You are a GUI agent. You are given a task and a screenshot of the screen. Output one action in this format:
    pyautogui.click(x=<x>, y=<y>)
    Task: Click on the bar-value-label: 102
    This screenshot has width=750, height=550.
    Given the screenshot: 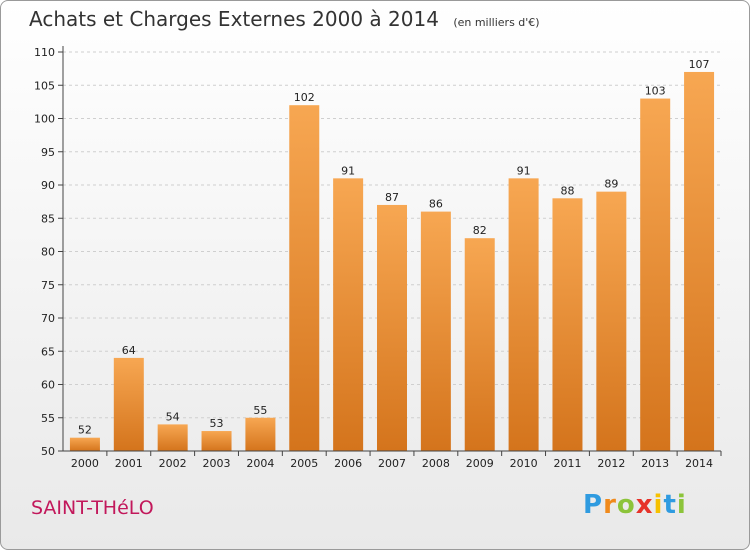 What is the action you would take?
    pyautogui.click(x=304, y=97)
    